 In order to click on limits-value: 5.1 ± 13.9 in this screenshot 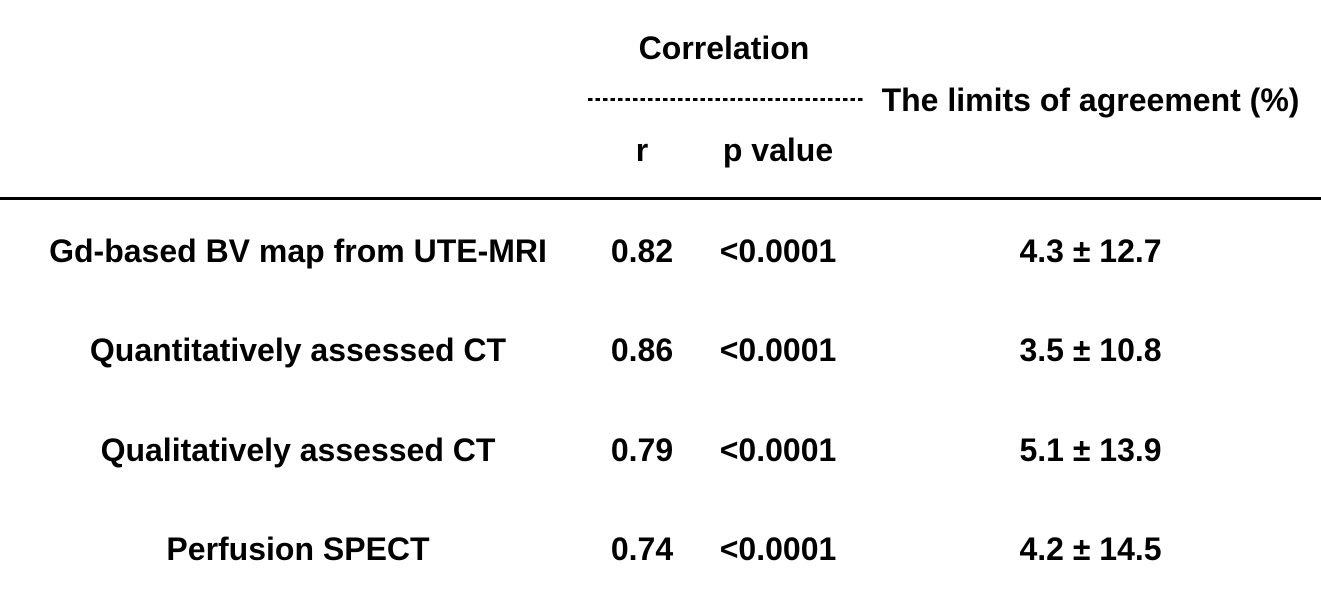, I will do `click(1090, 450)`.